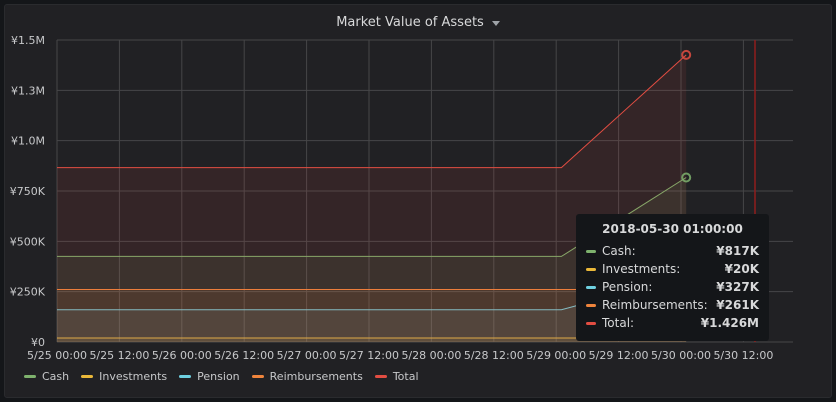 This screenshot has height=402, width=836. What do you see at coordinates (28, 141) in the screenshot?
I see `y-tick-label: ¥1.0M` at bounding box center [28, 141].